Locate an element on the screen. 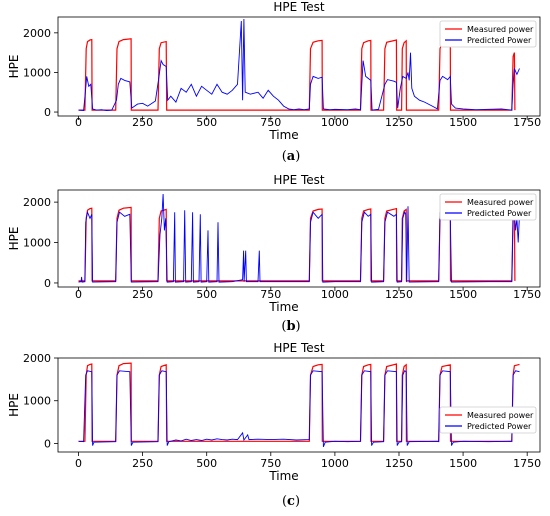 The height and width of the screenshot is (516, 550). series-line-measured is located at coordinates (297, 74).